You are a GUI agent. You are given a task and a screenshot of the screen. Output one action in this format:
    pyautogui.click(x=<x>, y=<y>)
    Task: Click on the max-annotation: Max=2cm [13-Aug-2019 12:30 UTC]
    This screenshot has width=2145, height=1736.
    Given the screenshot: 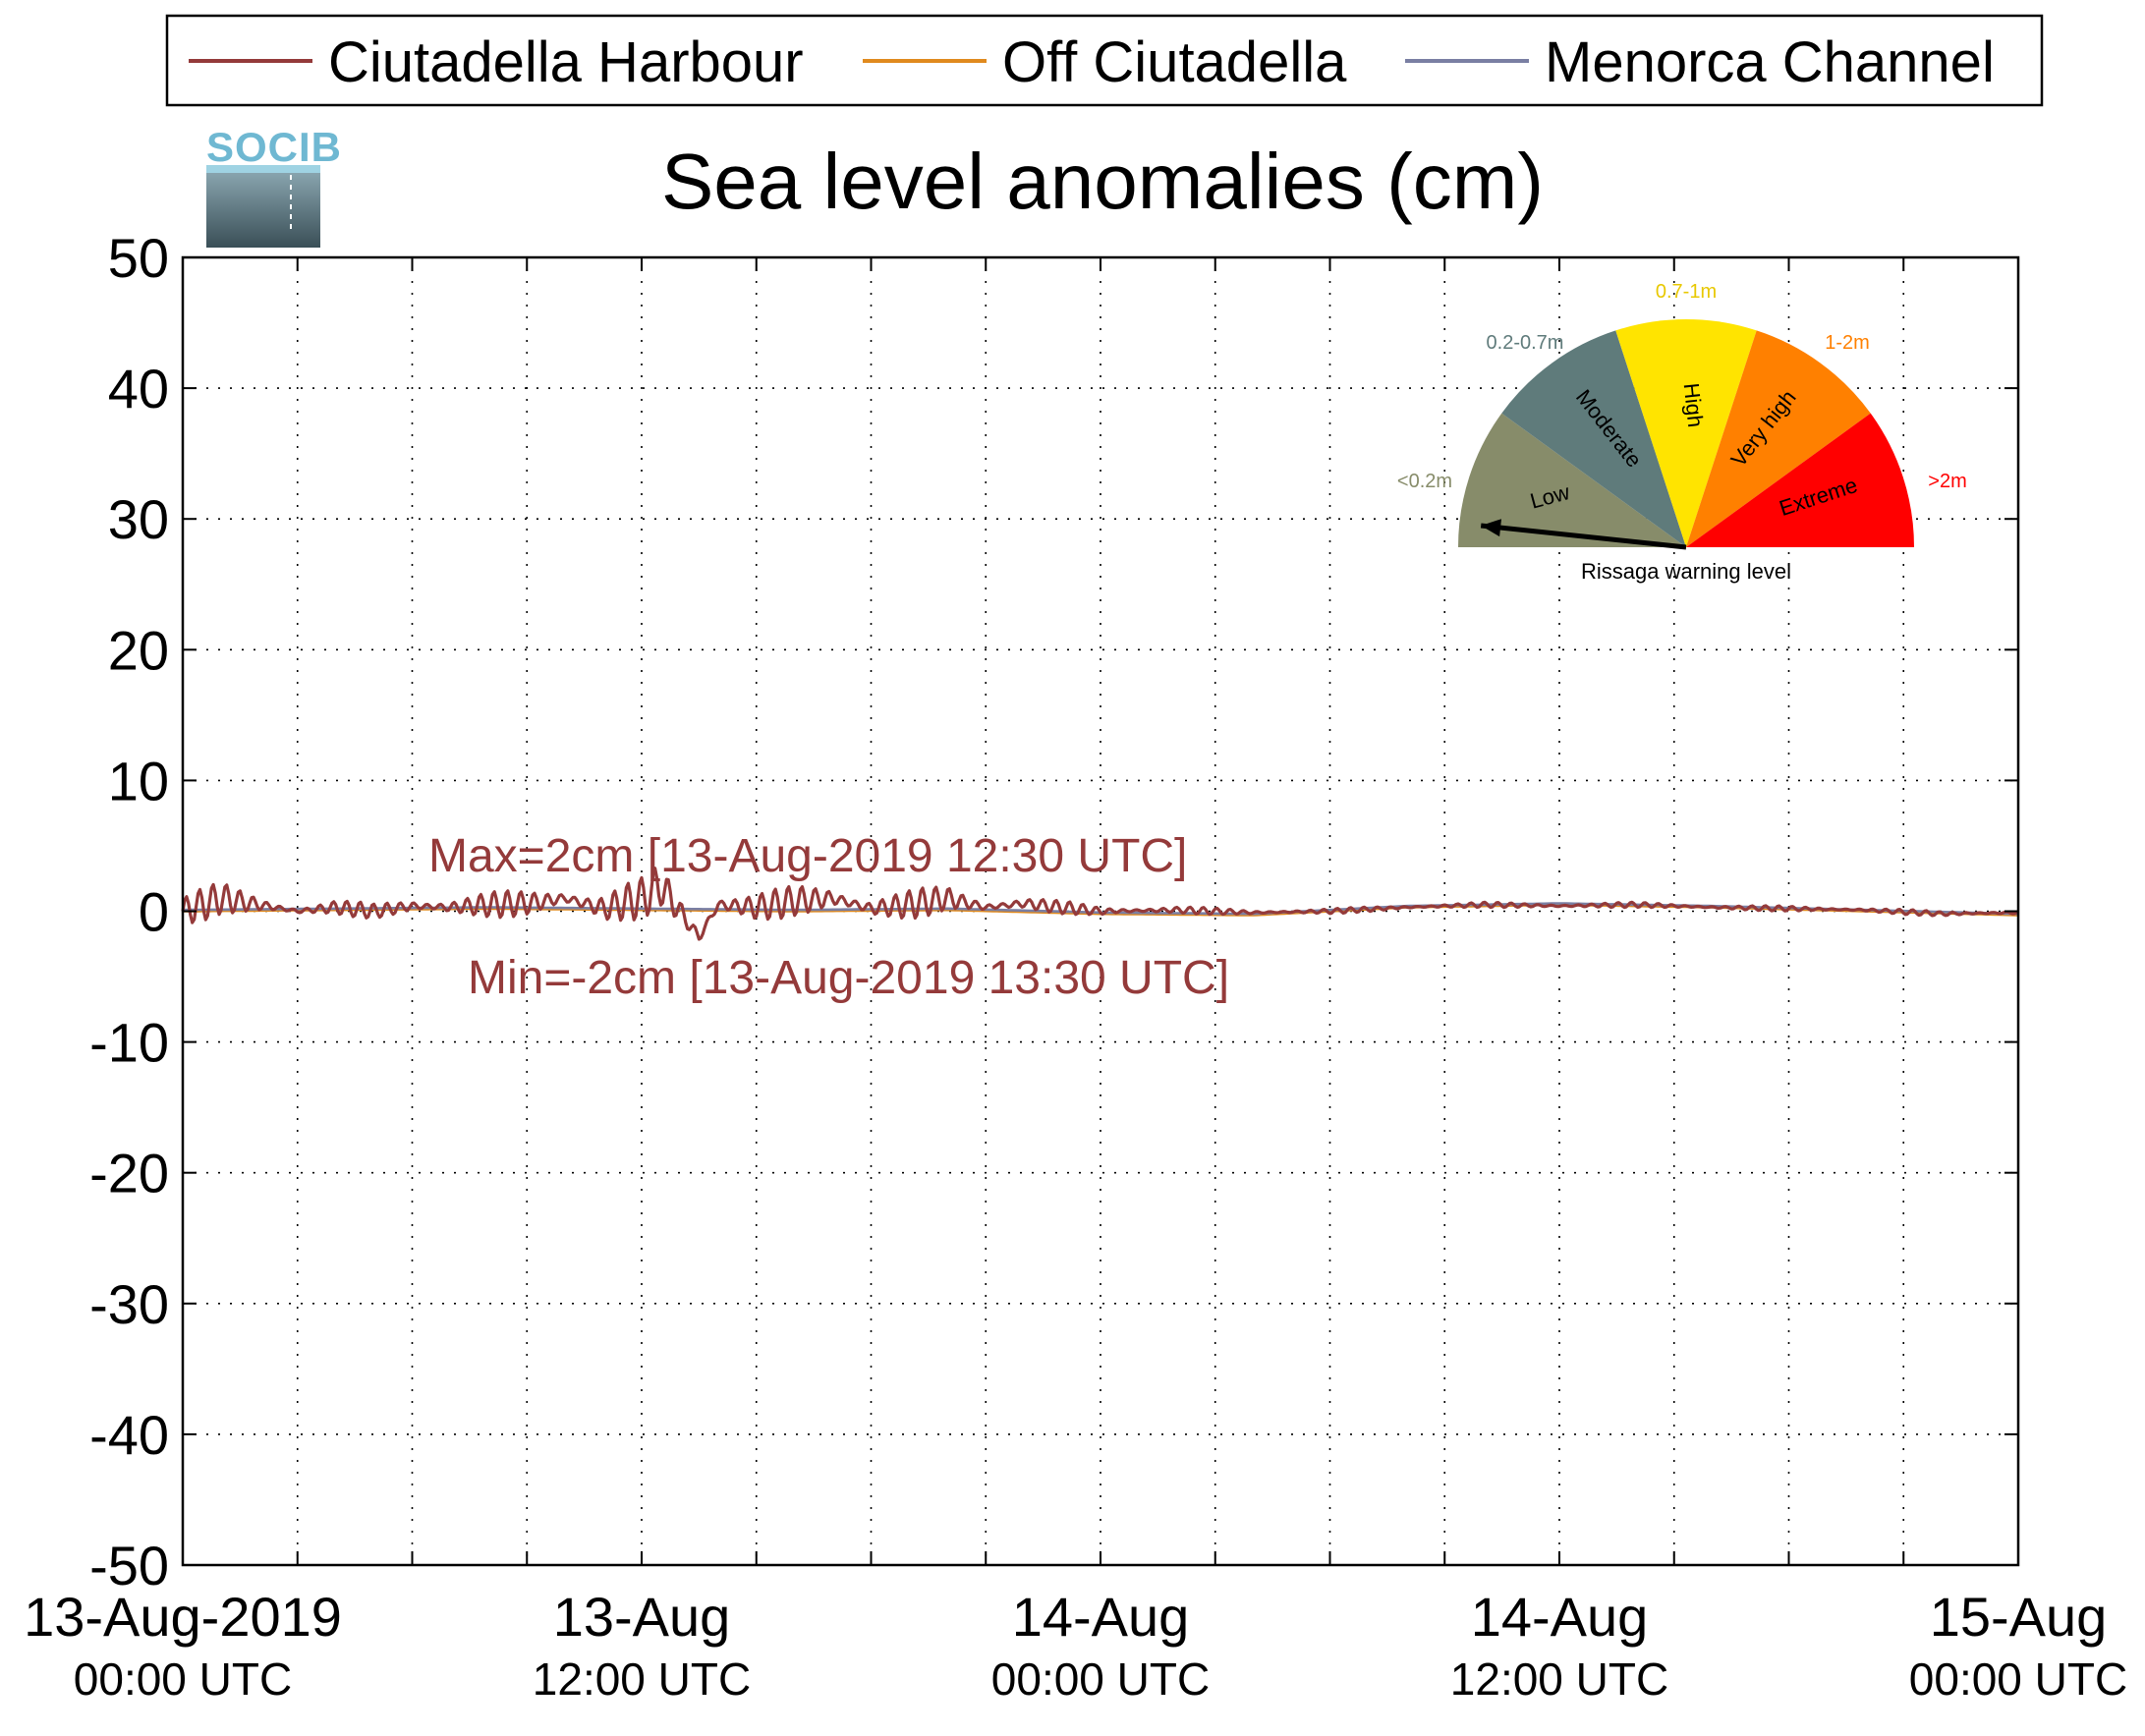 What is the action you would take?
    pyautogui.click(x=807, y=856)
    